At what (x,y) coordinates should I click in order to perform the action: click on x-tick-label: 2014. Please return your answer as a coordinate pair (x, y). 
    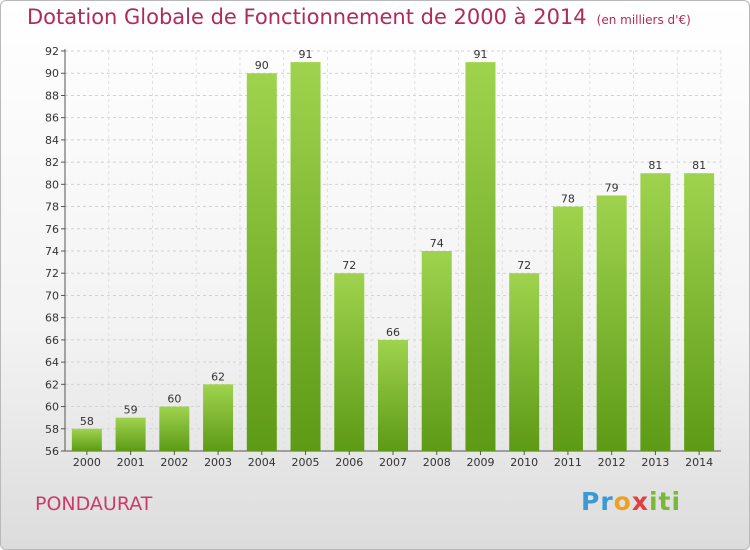
    Looking at the image, I should click on (699, 462).